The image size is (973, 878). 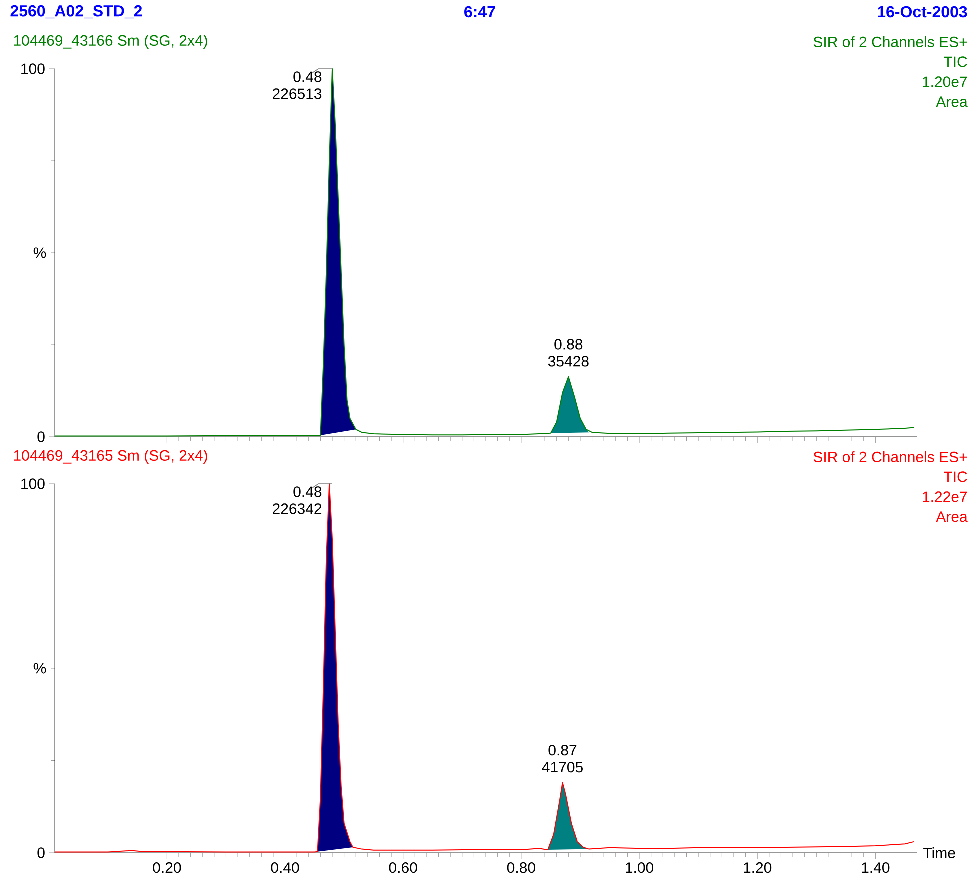 What do you see at coordinates (111, 41) in the screenshot?
I see `chart-subtitle: 104469_43166 Sm (SG, 2x4)` at bounding box center [111, 41].